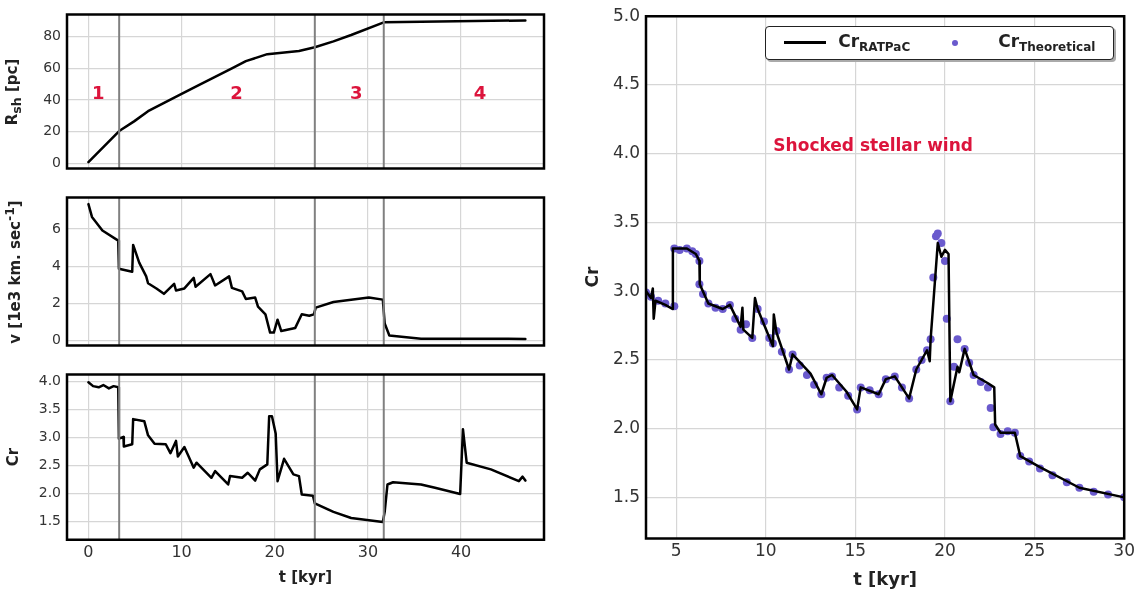 The image size is (1138, 594). Describe the element at coordinates (626, 83) in the screenshot. I see `y-tick-label: 4.5` at that location.